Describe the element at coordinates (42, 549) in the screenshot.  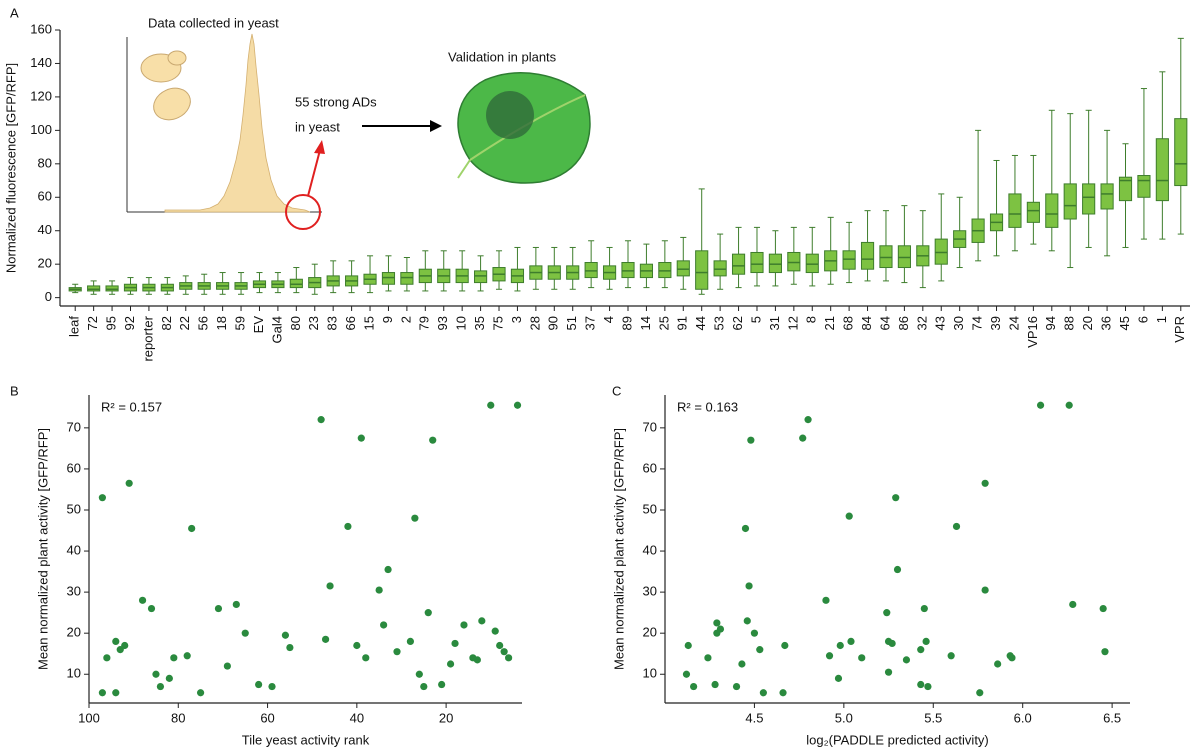
I see `y-axis-label: Mean normalized plant activity [GFP/RFP]` at that location.